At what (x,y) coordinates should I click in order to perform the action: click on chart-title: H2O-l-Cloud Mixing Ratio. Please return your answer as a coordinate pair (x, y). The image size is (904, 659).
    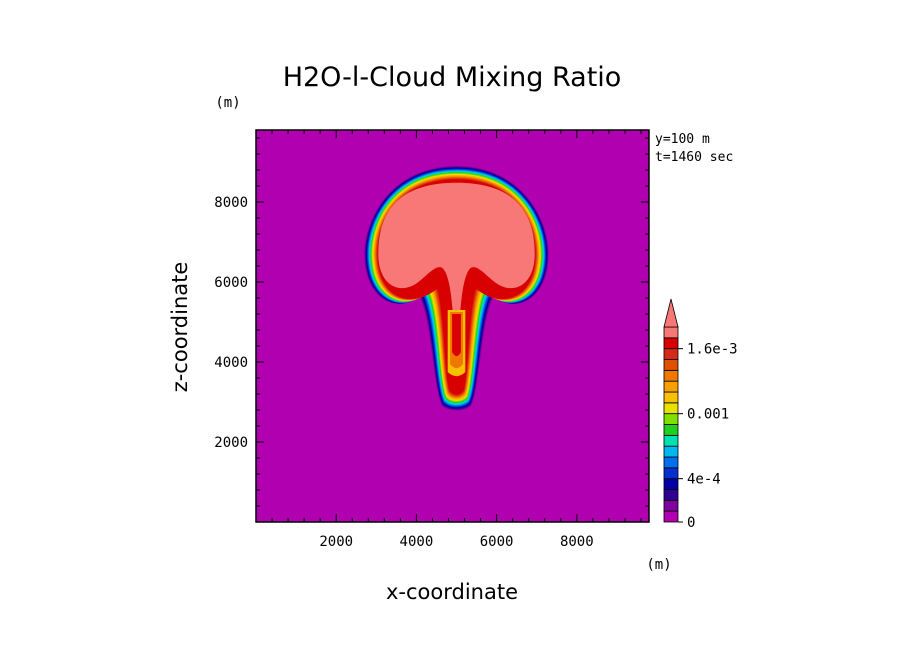
    Looking at the image, I should click on (452, 77).